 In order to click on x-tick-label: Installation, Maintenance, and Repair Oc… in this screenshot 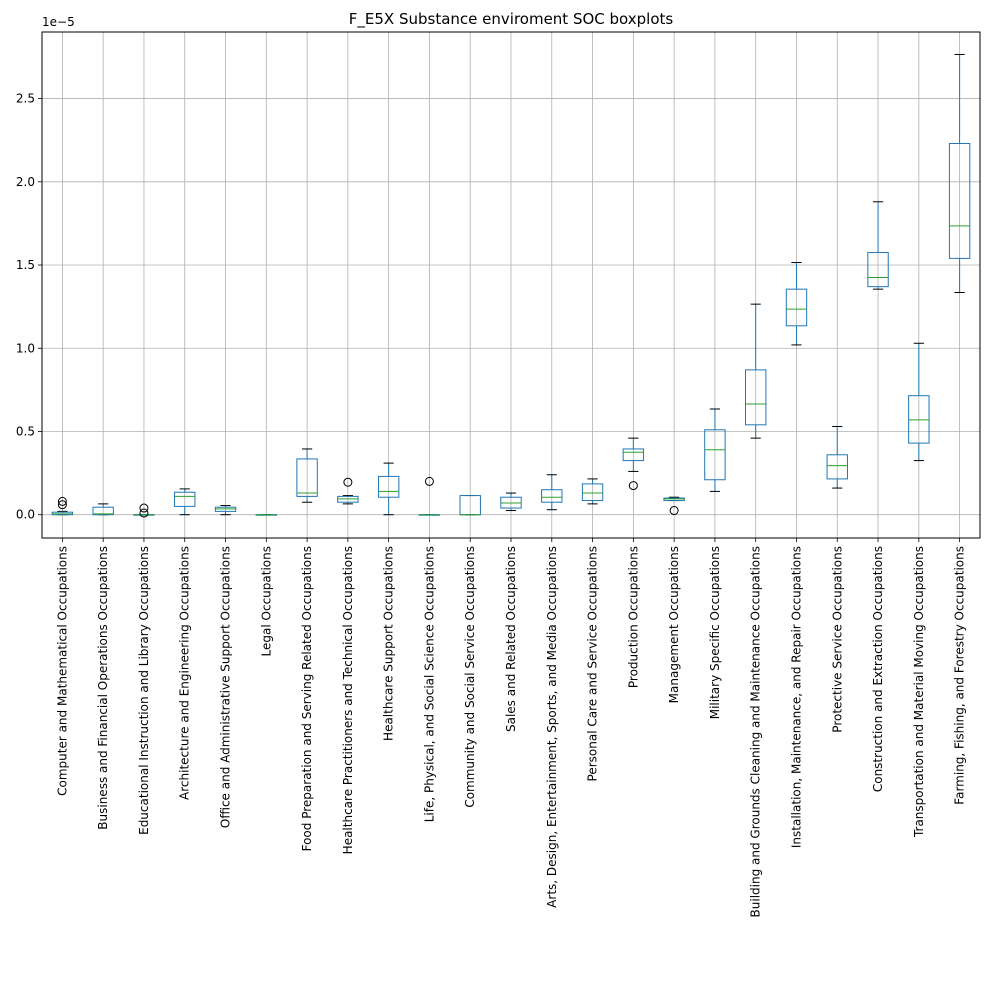, I will do `click(796, 697)`.